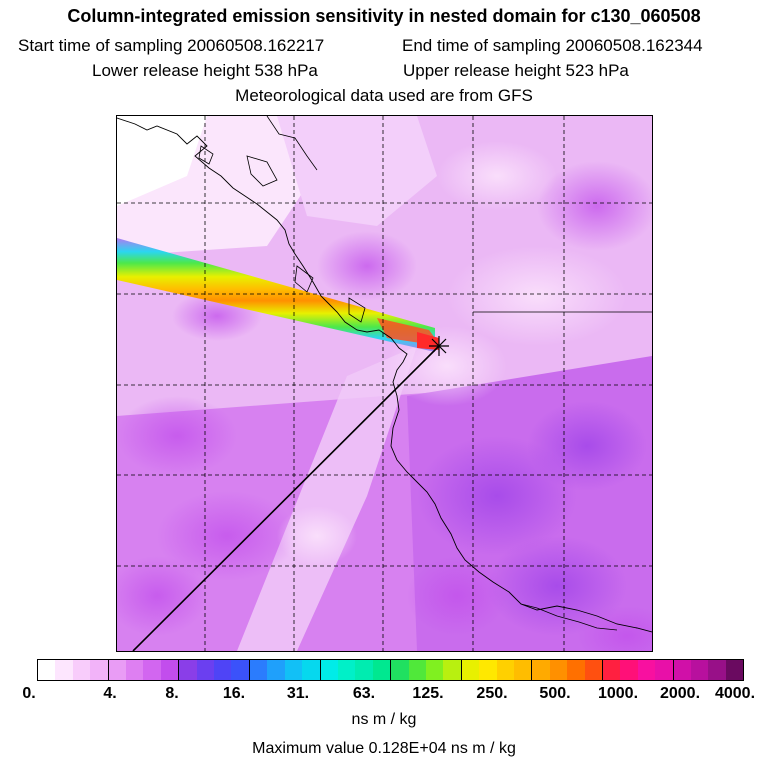 This screenshot has width=768, height=768. Describe the element at coordinates (234, 693) in the screenshot. I see `colorbar-tick: 16.` at that location.